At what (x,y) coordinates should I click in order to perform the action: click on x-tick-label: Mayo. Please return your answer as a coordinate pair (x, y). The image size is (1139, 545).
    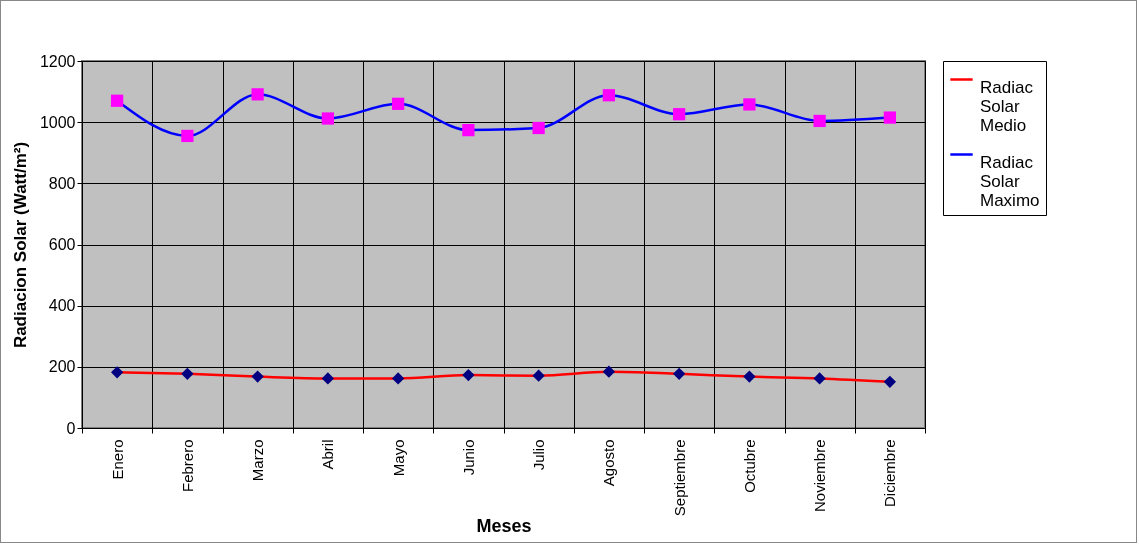
    Looking at the image, I should click on (398, 458).